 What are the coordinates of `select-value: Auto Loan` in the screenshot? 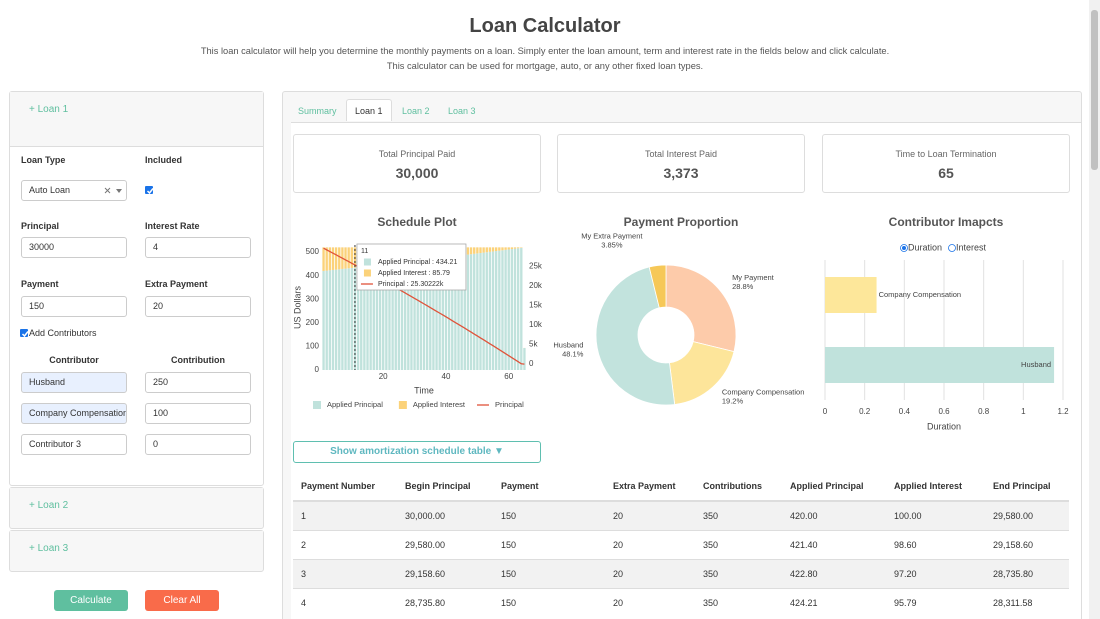 It's located at (50, 190).